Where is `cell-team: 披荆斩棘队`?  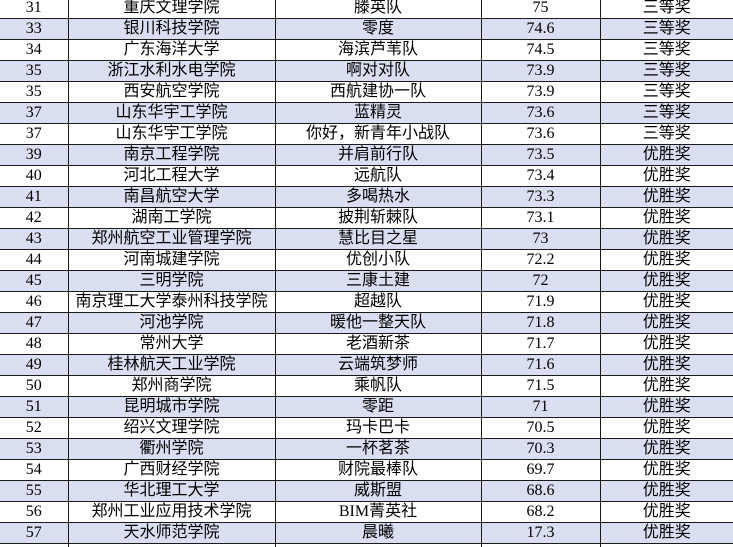 cell-team: 披荆斩棘队 is located at coordinates (378, 218).